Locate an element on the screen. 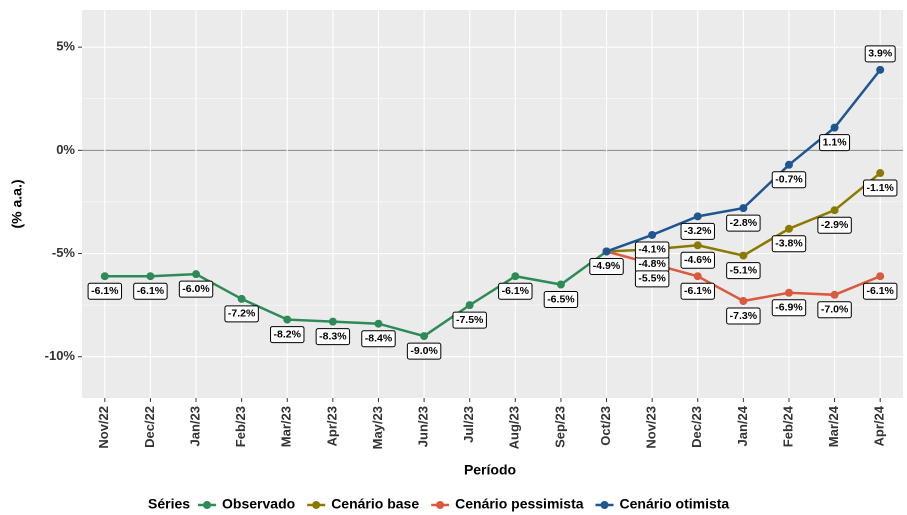 The height and width of the screenshot is (515, 907). label-text: 3.9% is located at coordinates (880, 54).